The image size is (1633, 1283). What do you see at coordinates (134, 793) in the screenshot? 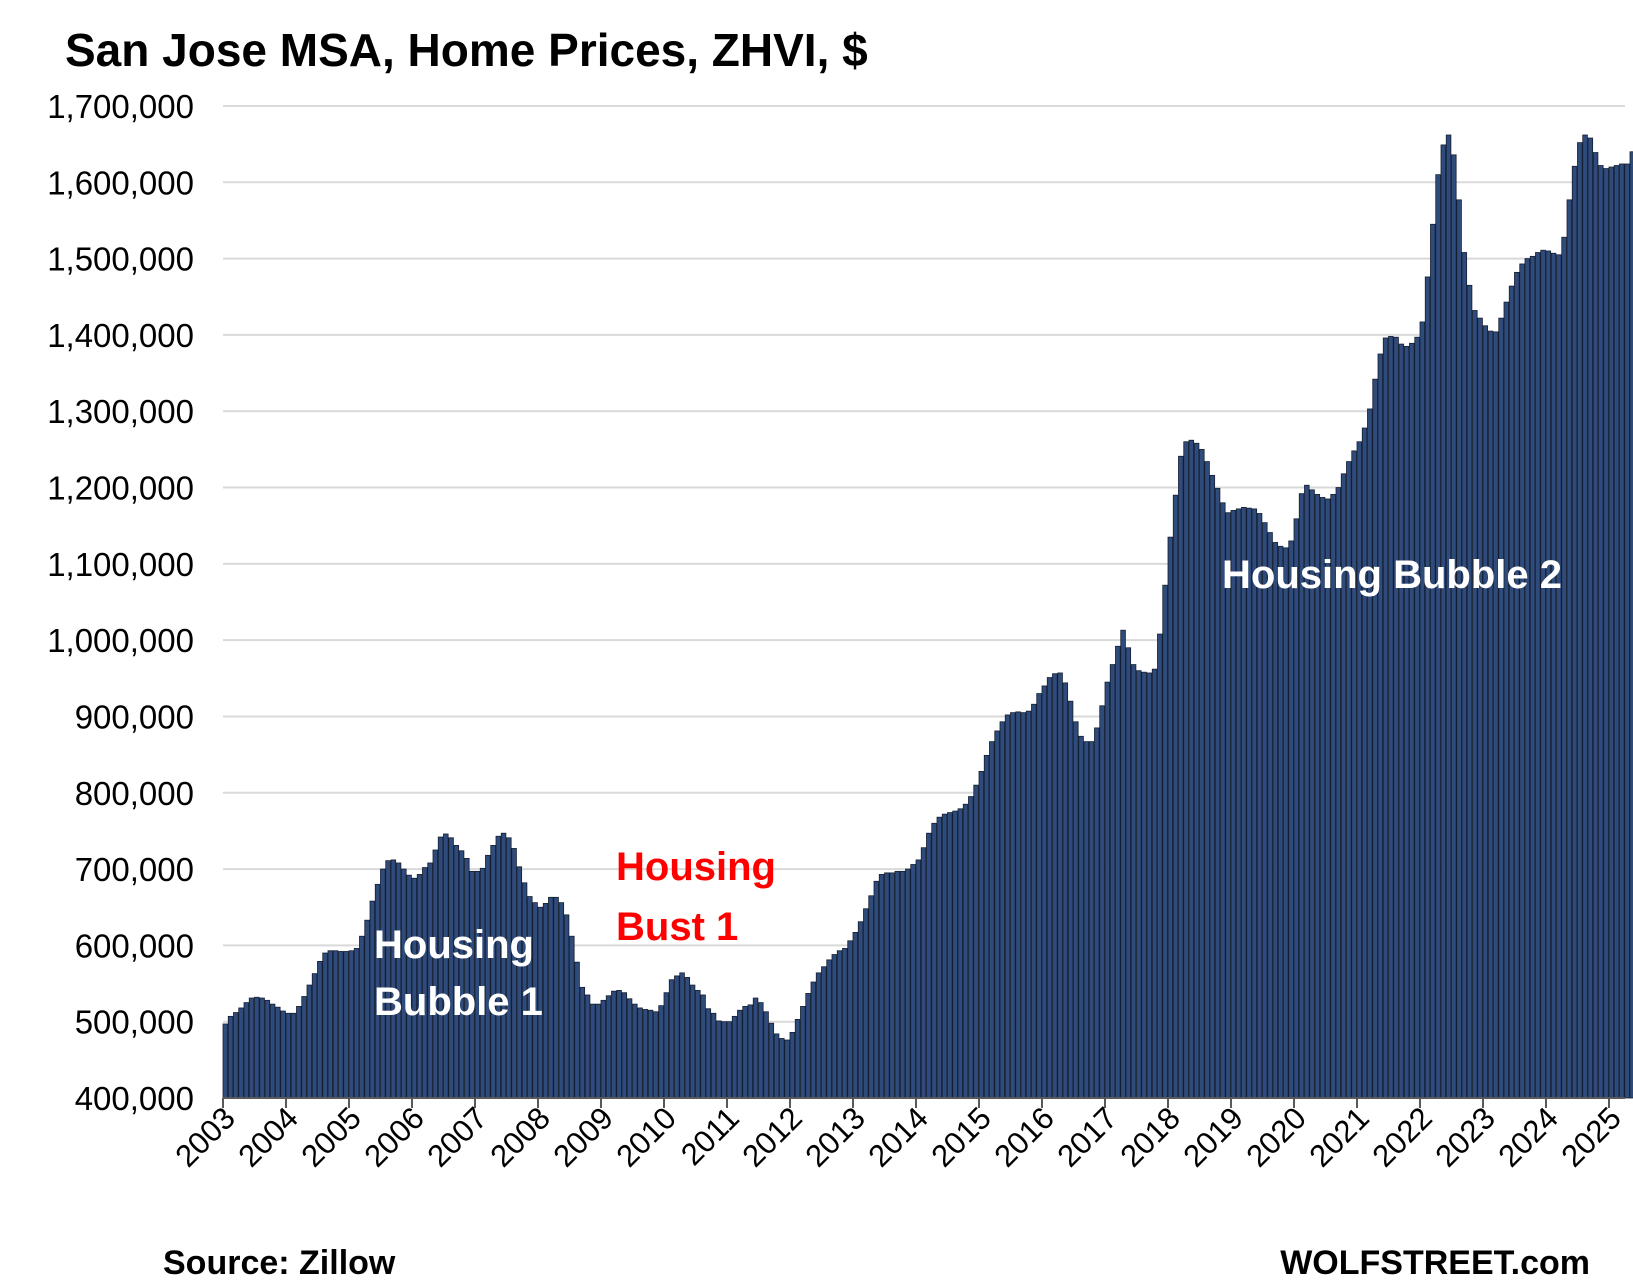
I see `y-tick-label: 800,000` at bounding box center [134, 793].